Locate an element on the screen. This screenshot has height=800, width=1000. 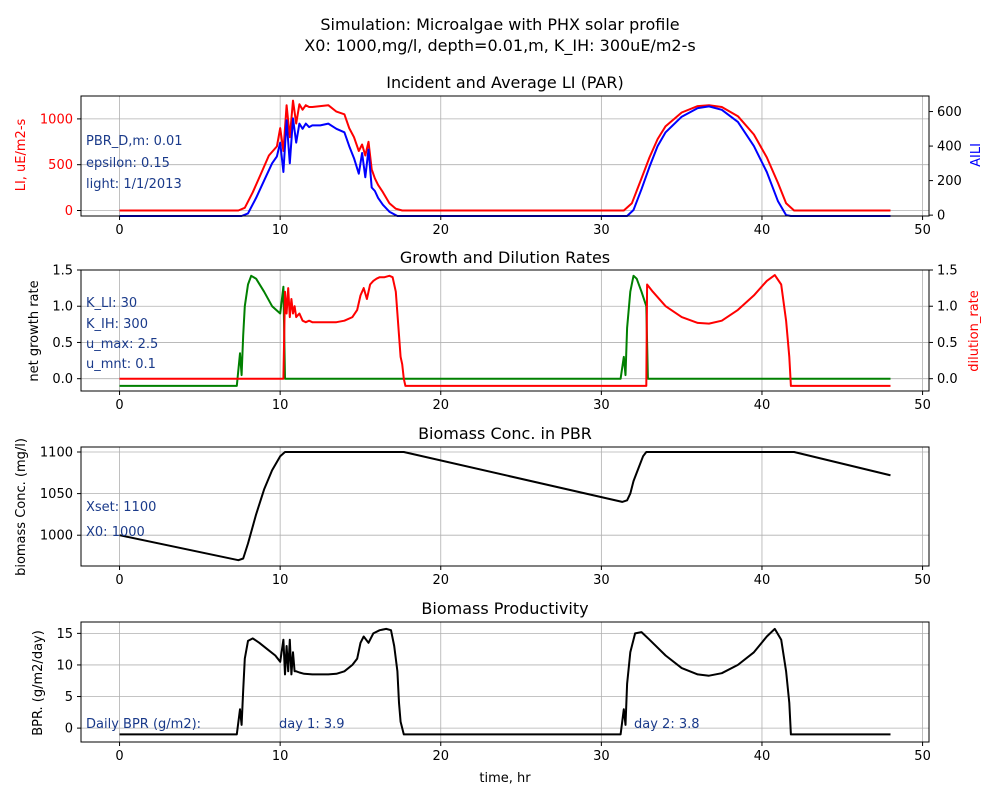
annotation-day2: day 2: 3.8 is located at coordinates (667, 724).